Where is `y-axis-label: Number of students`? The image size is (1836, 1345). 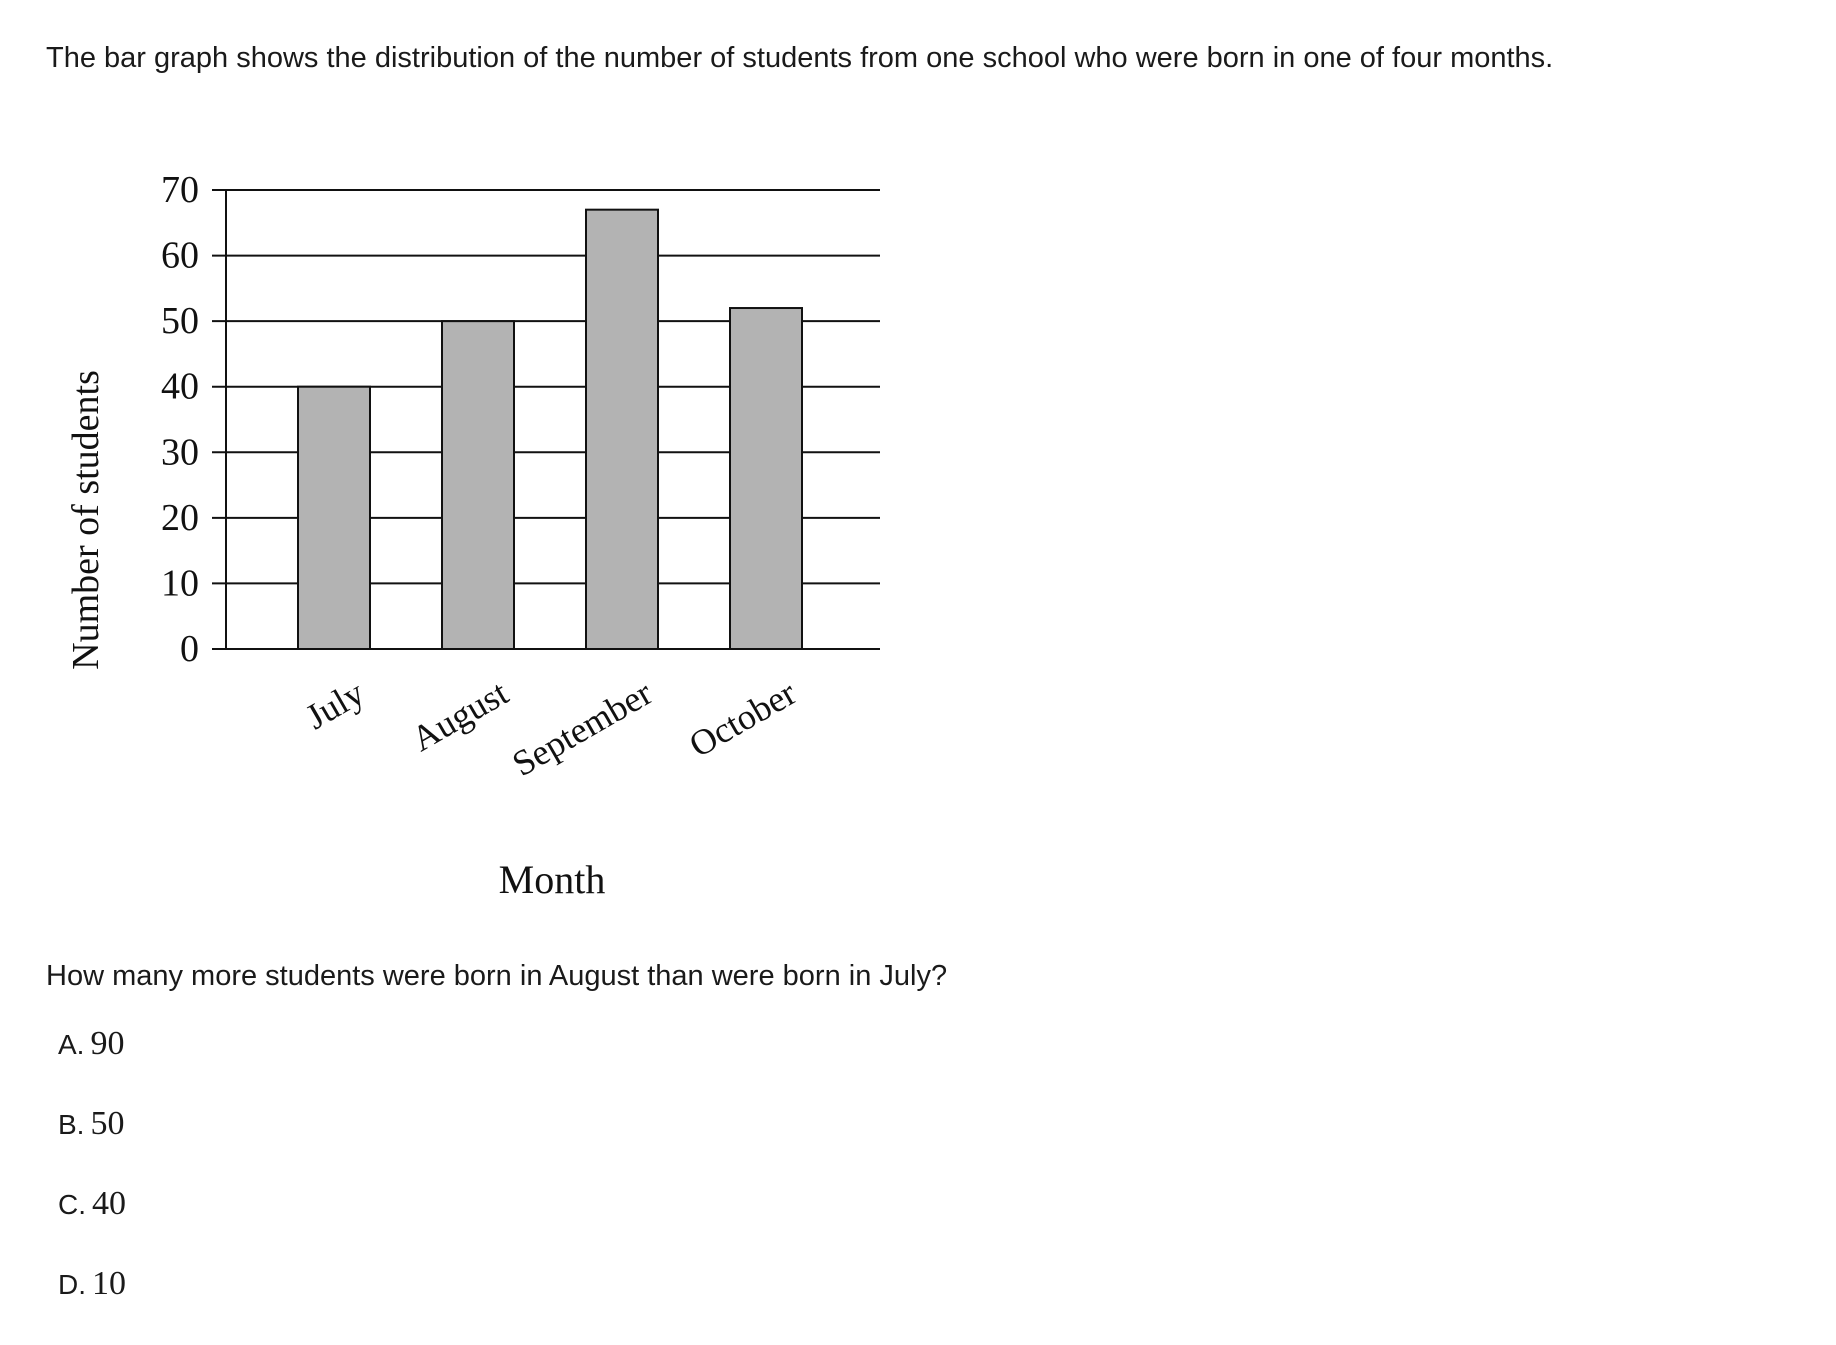 y-axis-label: Number of students is located at coordinates (86, 520).